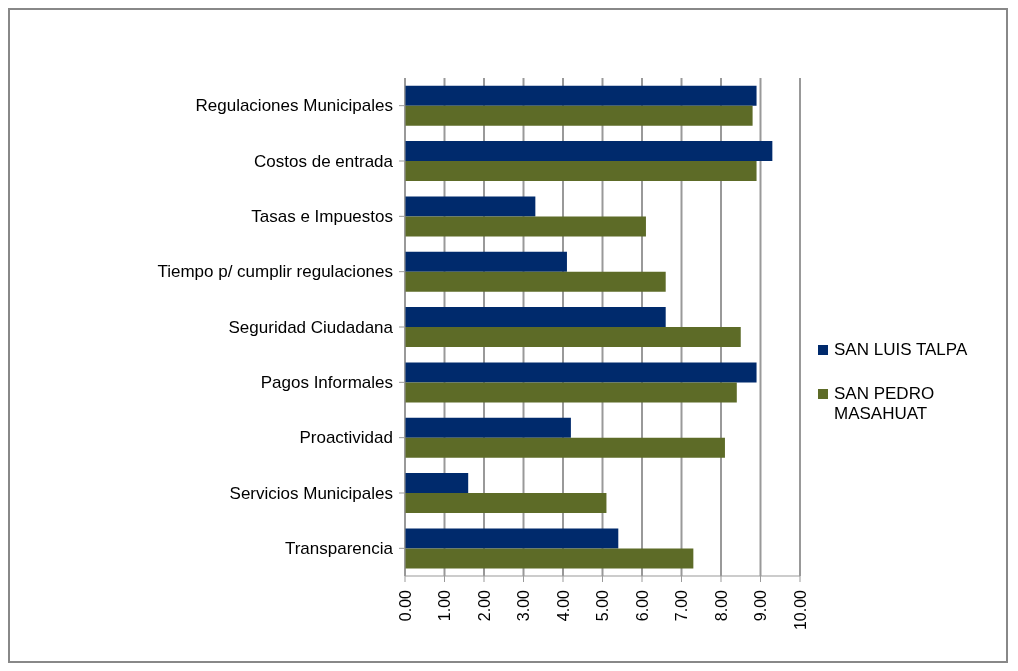 This screenshot has width=1018, height=671. What do you see at coordinates (484, 605) in the screenshot?
I see `x-tick-label: 2.00` at bounding box center [484, 605].